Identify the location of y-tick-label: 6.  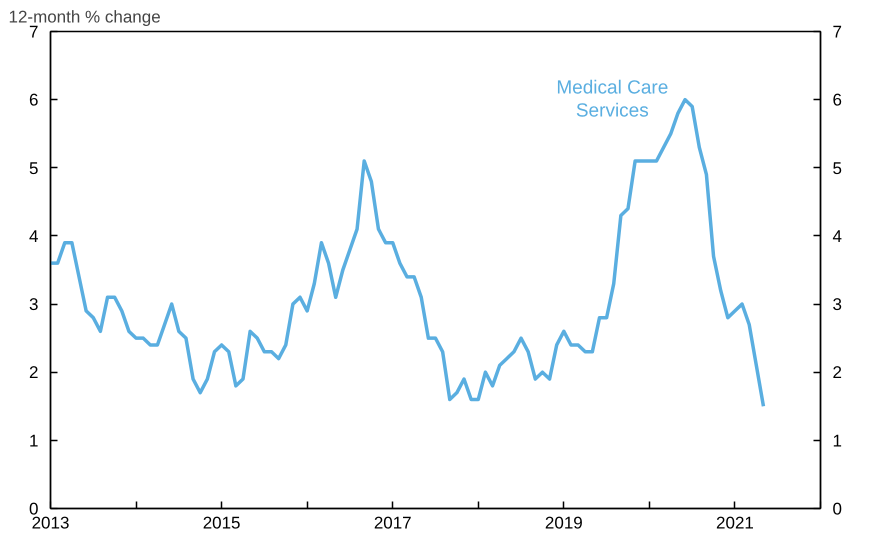
(34, 100).